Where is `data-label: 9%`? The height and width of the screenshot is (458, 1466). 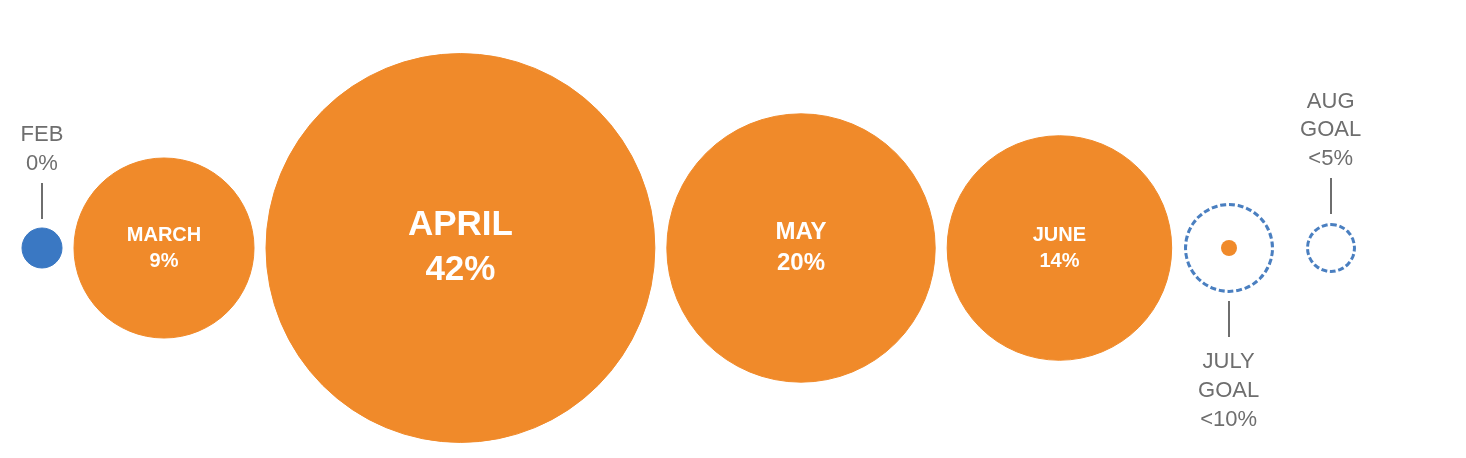
data-label: 9% is located at coordinates (164, 259).